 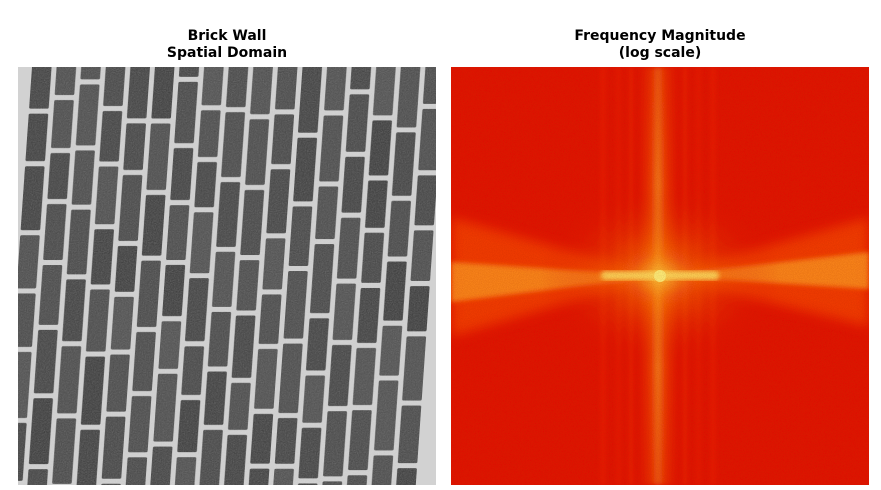 I want to click on brick-wall-title-line1: Brick Wall, so click(x=227, y=36).